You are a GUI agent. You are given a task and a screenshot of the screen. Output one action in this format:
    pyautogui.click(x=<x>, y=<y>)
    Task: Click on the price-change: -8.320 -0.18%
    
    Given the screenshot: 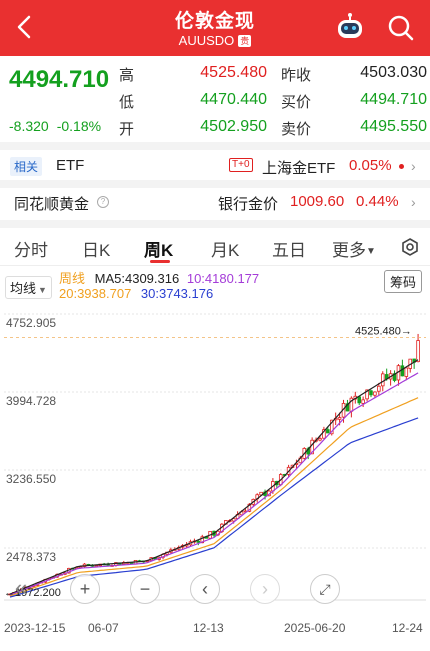 What is the action you would take?
    pyautogui.click(x=59, y=126)
    